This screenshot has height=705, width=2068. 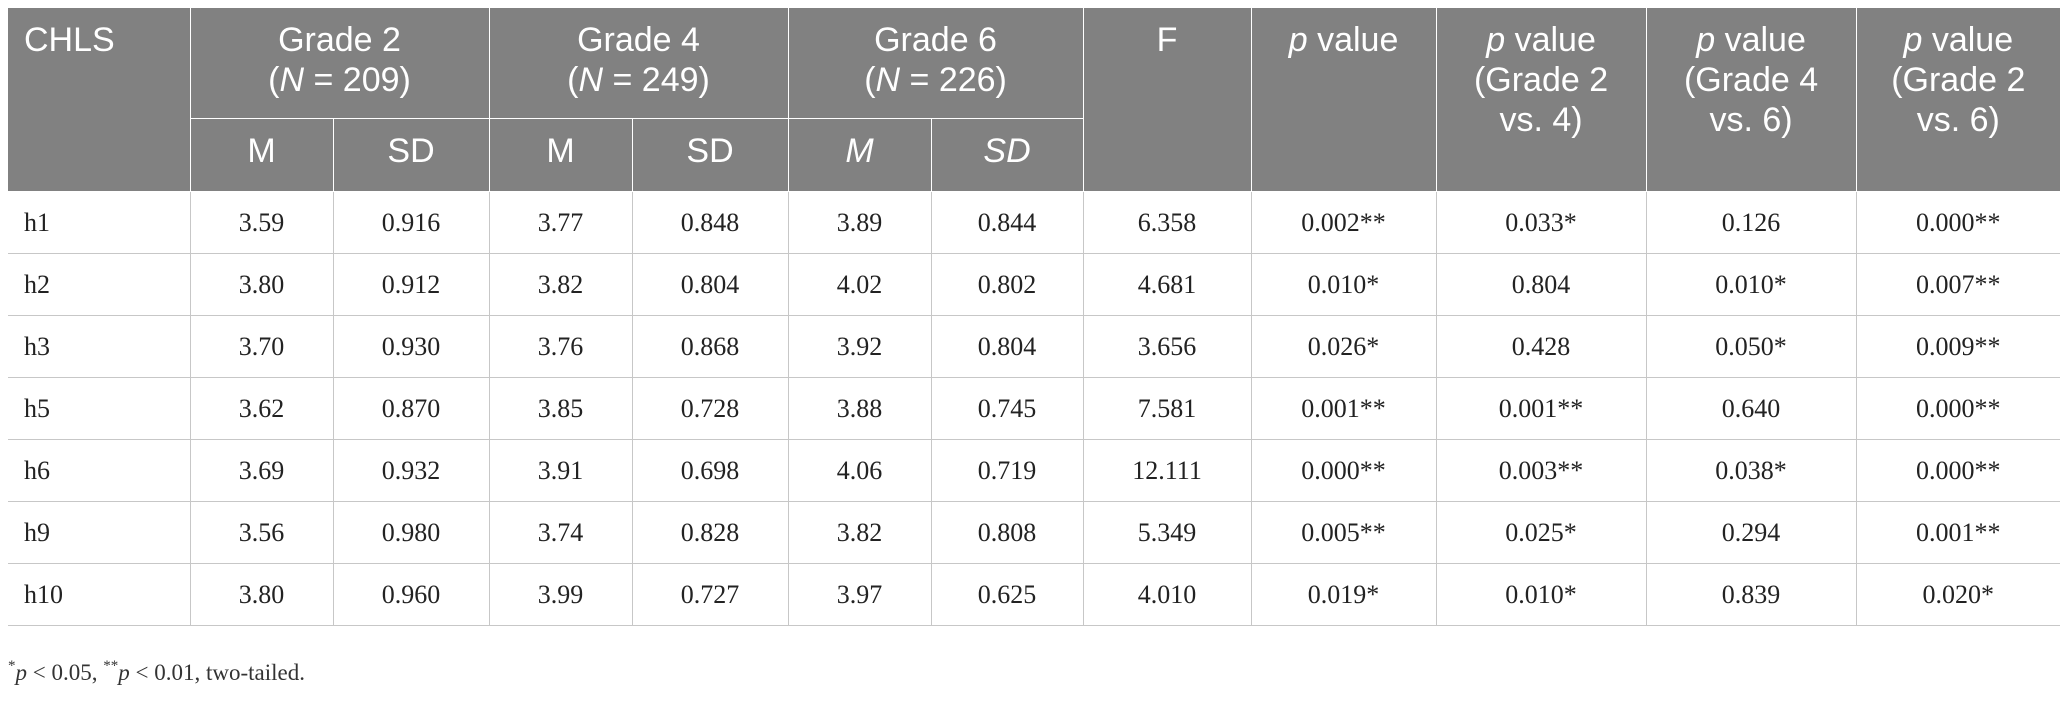 What do you see at coordinates (411, 346) in the screenshot?
I see `cell-grade2-sd: 0.930` at bounding box center [411, 346].